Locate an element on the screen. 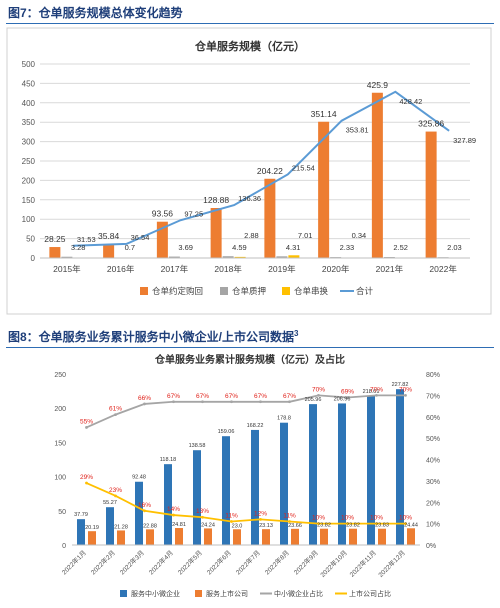 Image resolution: width=500 pixels, height=608 pixels. figure1-y-tick-label: 300 is located at coordinates (29, 142).